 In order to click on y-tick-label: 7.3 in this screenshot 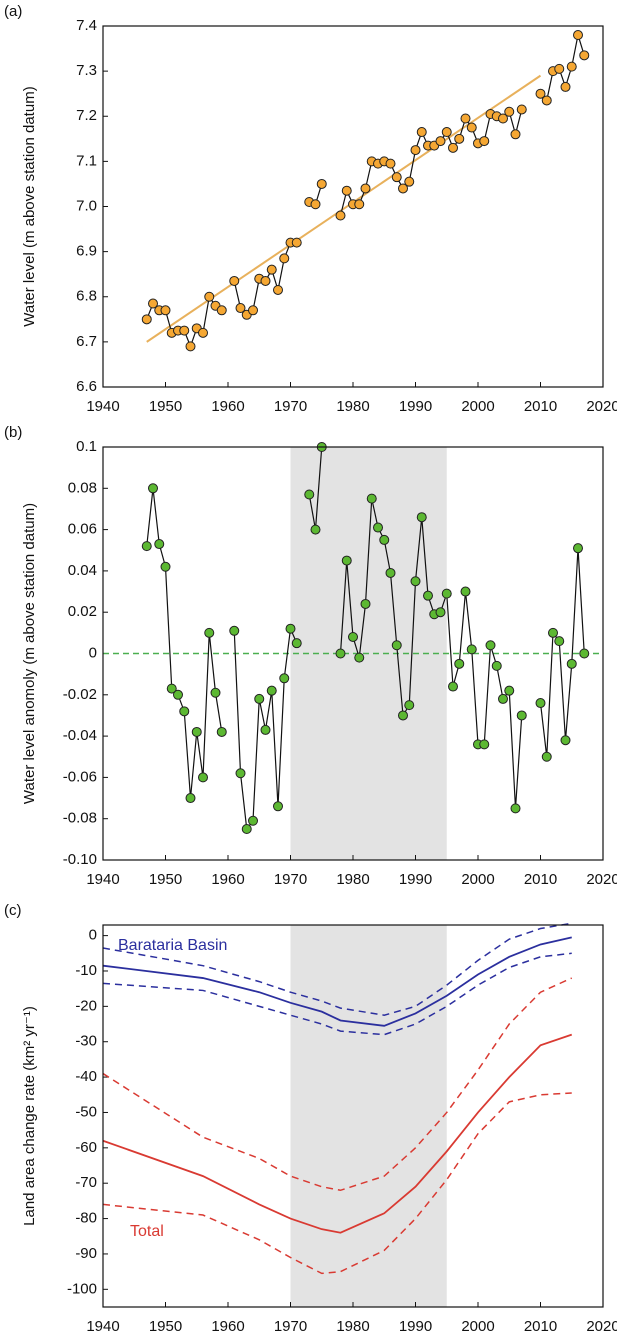, I will do `click(86, 70)`.